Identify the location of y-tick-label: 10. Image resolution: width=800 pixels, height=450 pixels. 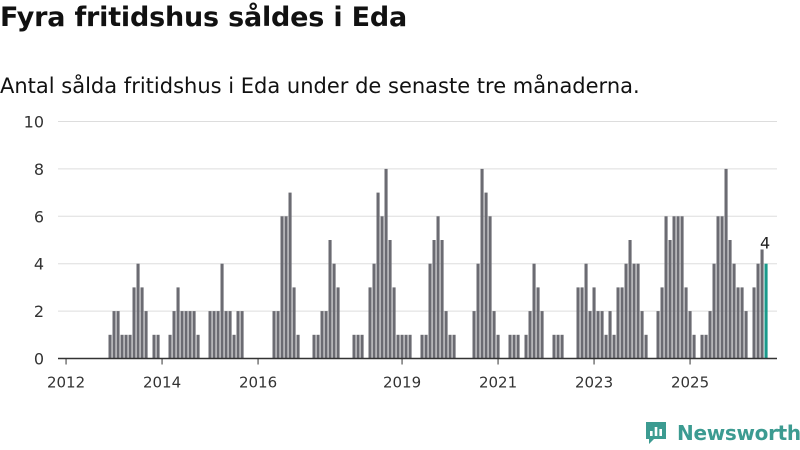
(34, 122).